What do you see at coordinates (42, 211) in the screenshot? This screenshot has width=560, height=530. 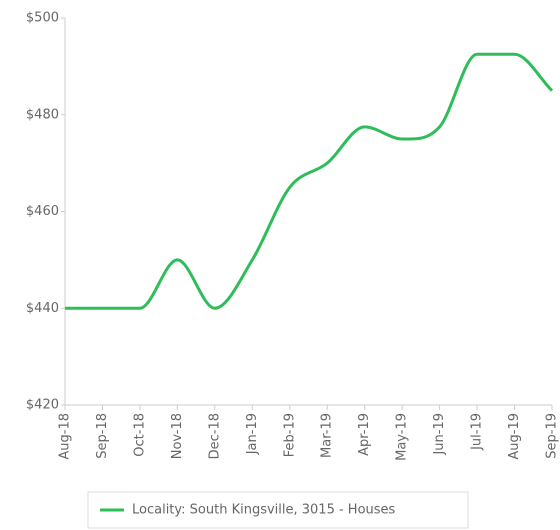 I see `y-tick-label: $460` at bounding box center [42, 211].